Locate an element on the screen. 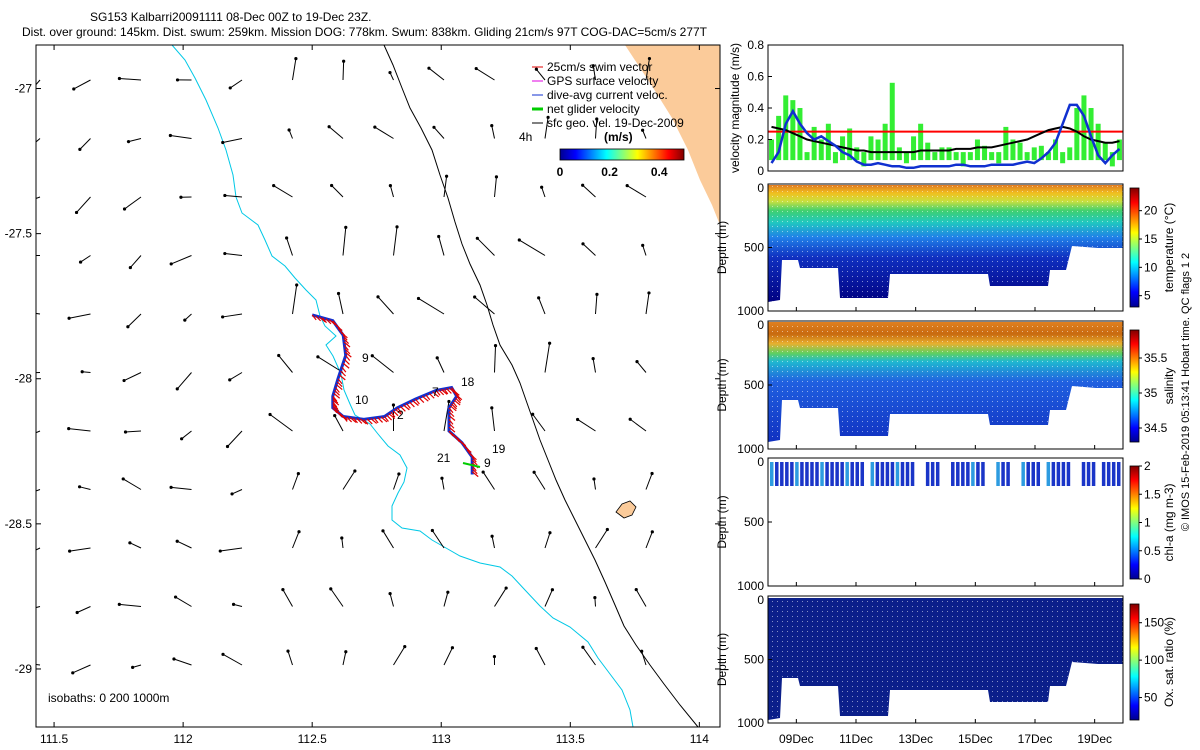 Image resolution: width=1200 pixels, height=750 pixels. map-colorbar-tick-label: 0.4 is located at coordinates (659, 172).